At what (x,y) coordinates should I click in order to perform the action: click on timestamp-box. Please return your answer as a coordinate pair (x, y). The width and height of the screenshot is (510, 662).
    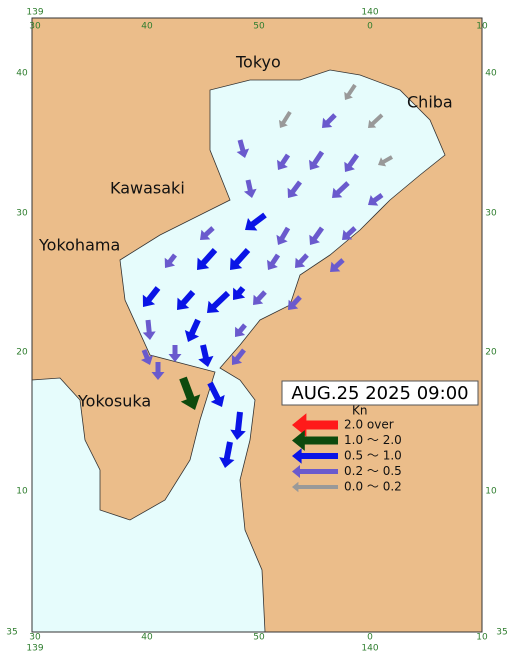
    Looking at the image, I should click on (380, 393).